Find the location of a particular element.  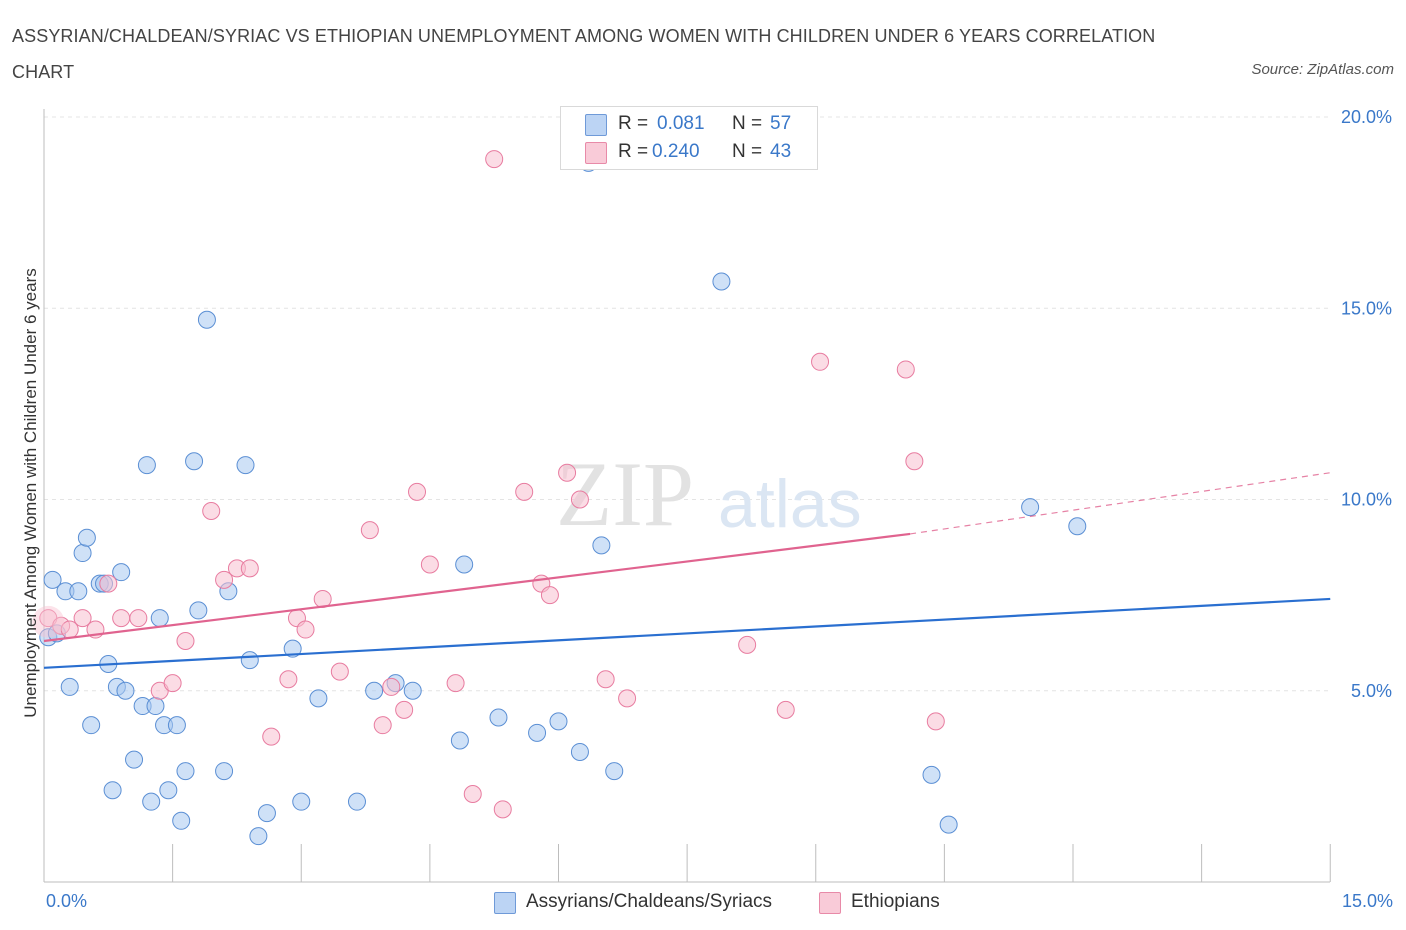

y-tick-label: 20.0% is located at coordinates (1366, 117).